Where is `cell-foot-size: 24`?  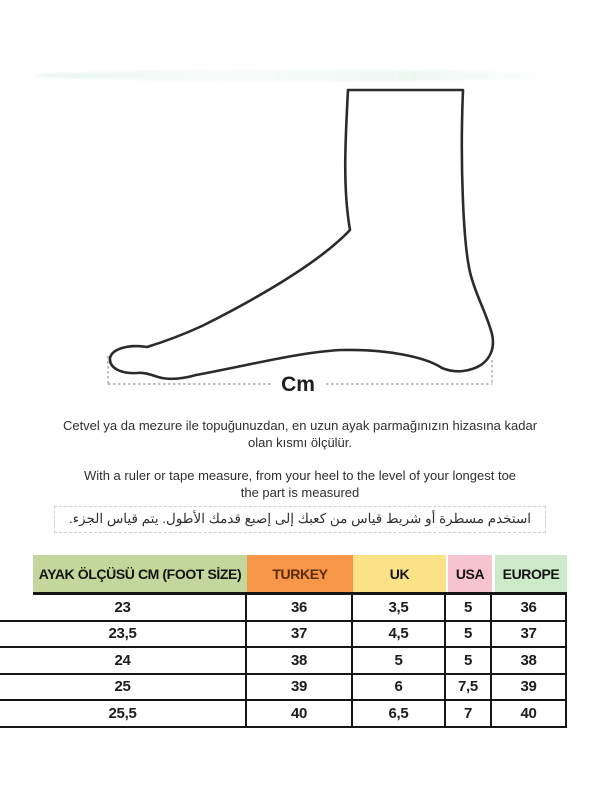
cell-foot-size: 24 is located at coordinates (123, 660).